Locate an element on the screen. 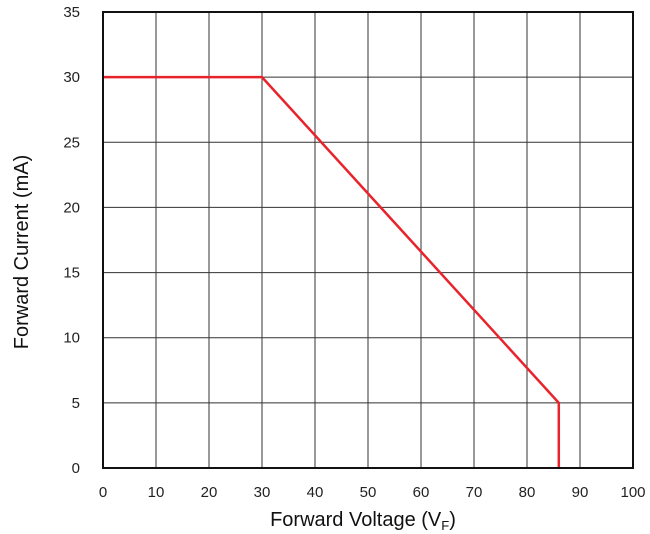 Image resolution: width=650 pixels, height=534 pixels. y-tick-label: 35 is located at coordinates (71, 12).